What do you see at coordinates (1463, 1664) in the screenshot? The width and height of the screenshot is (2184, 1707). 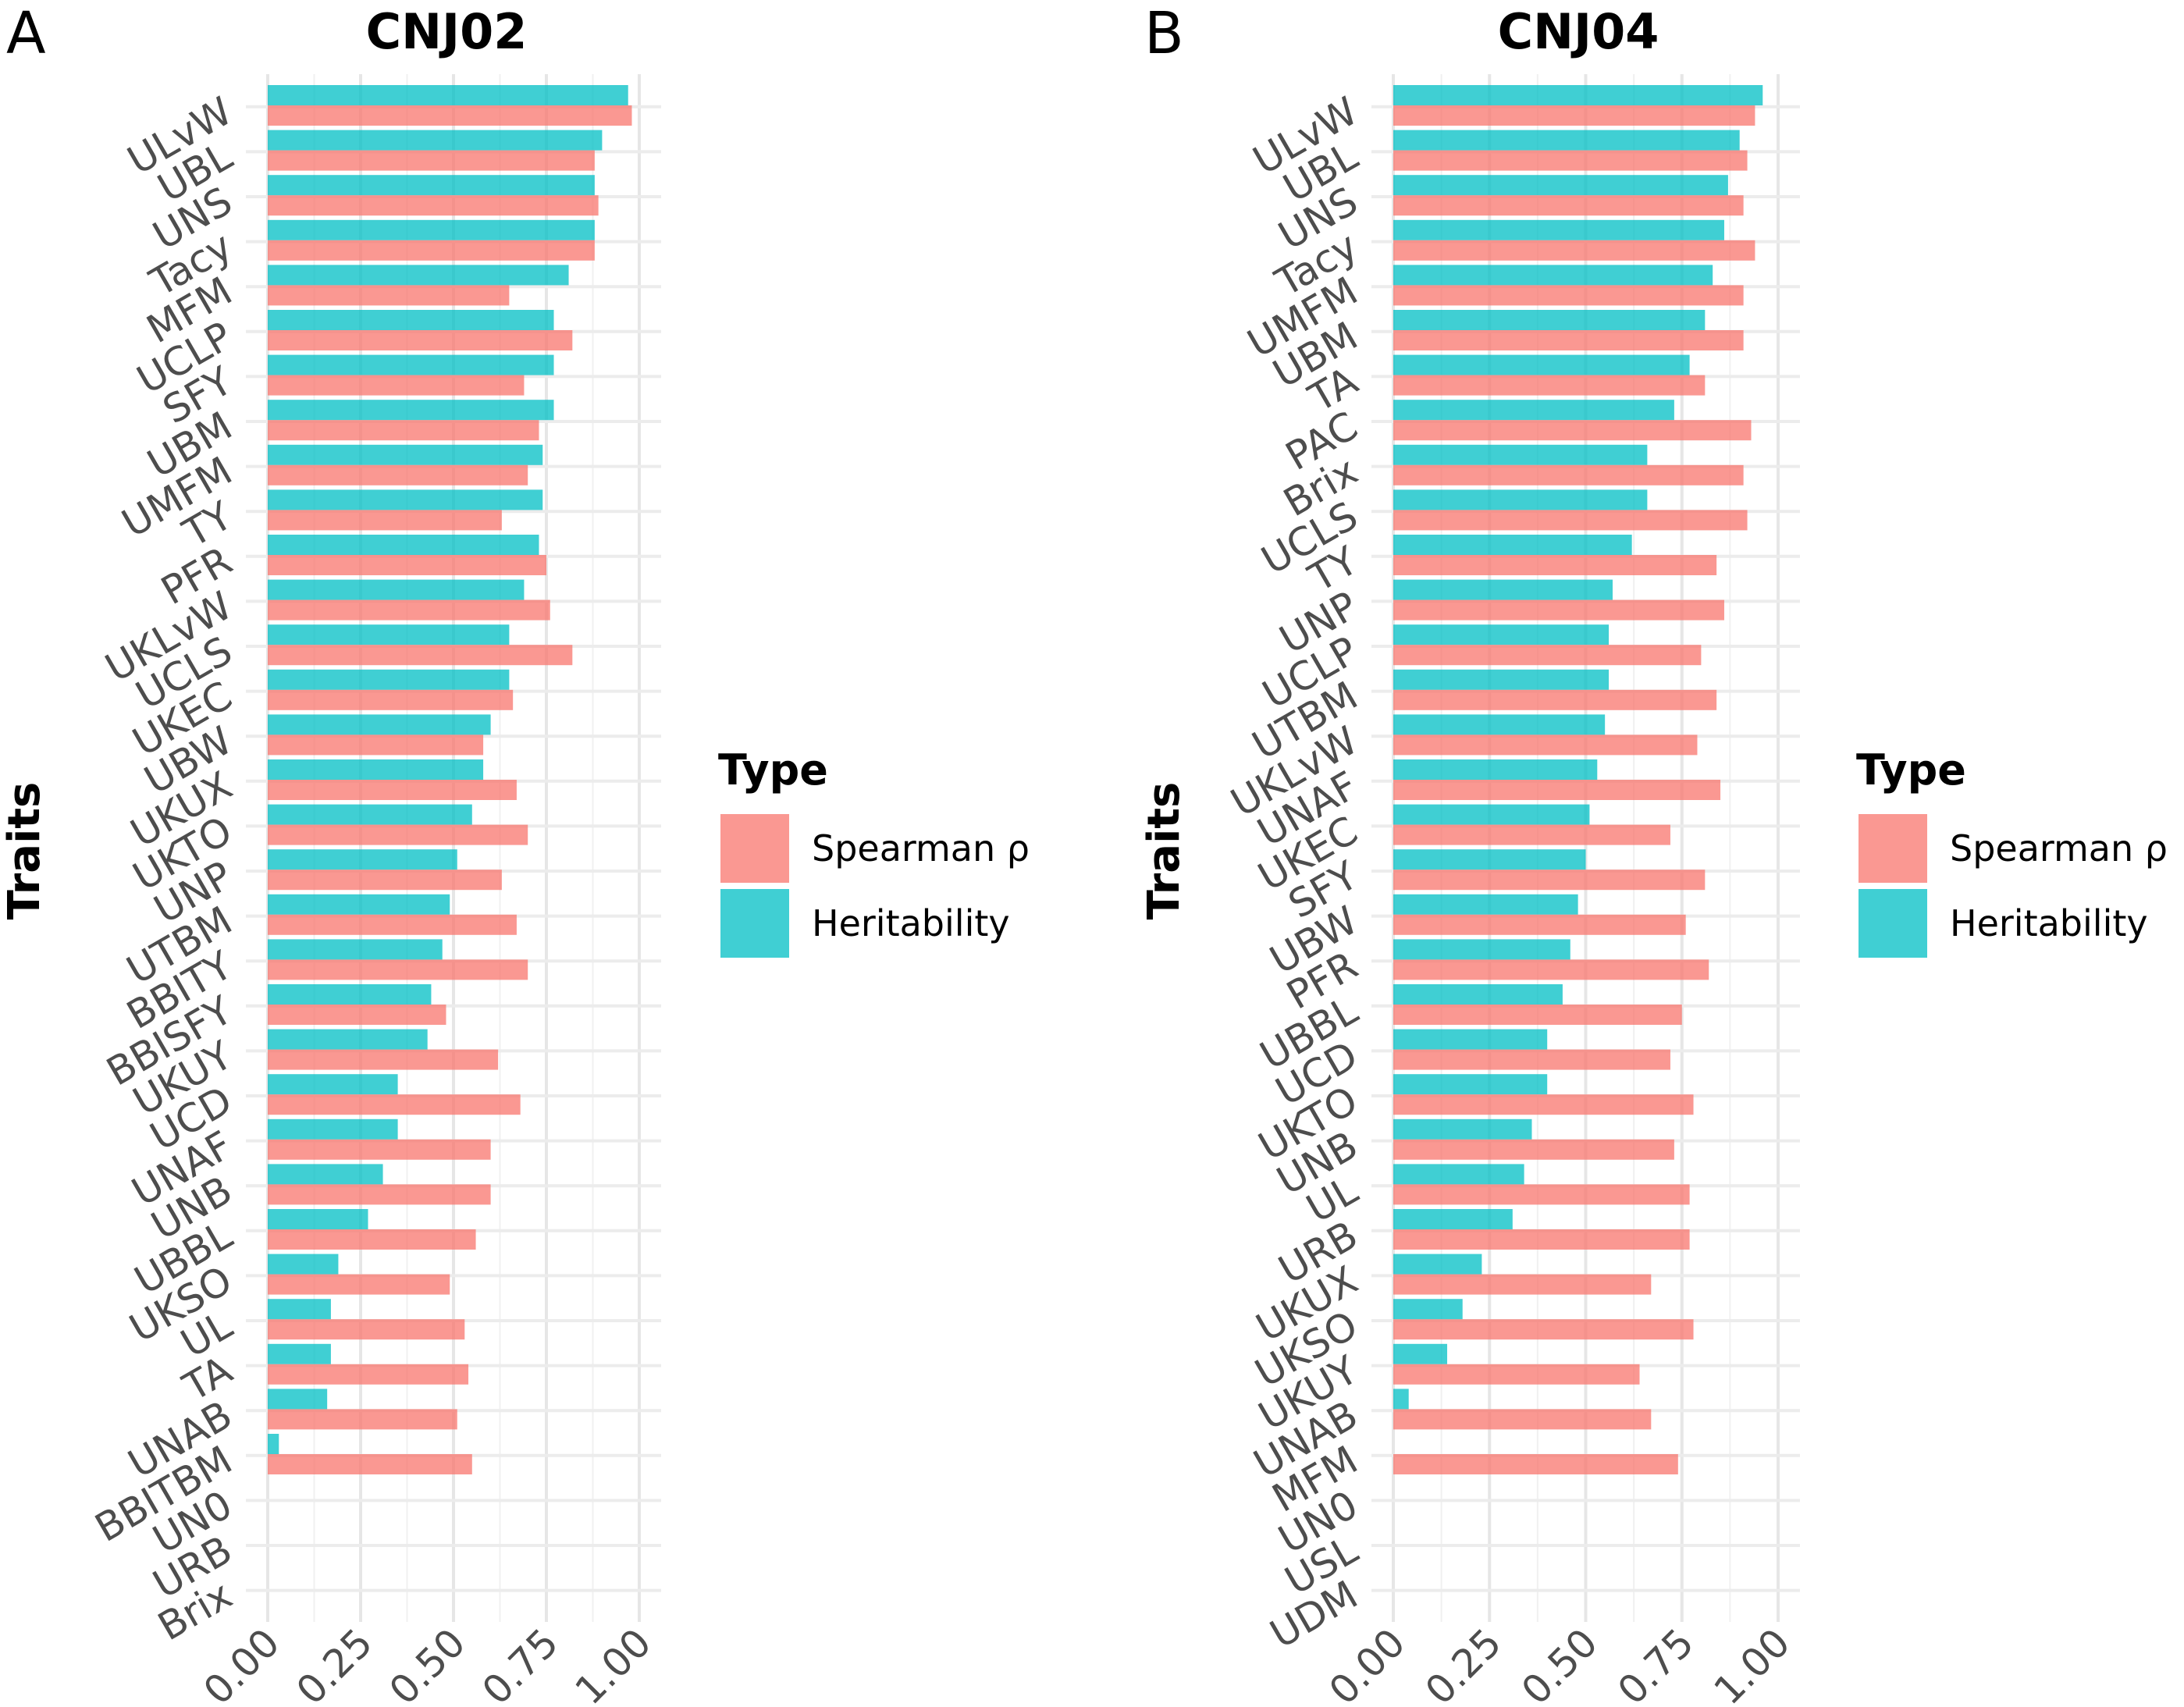 I see `panel-b-x-tick-label: 0.25` at bounding box center [1463, 1664].